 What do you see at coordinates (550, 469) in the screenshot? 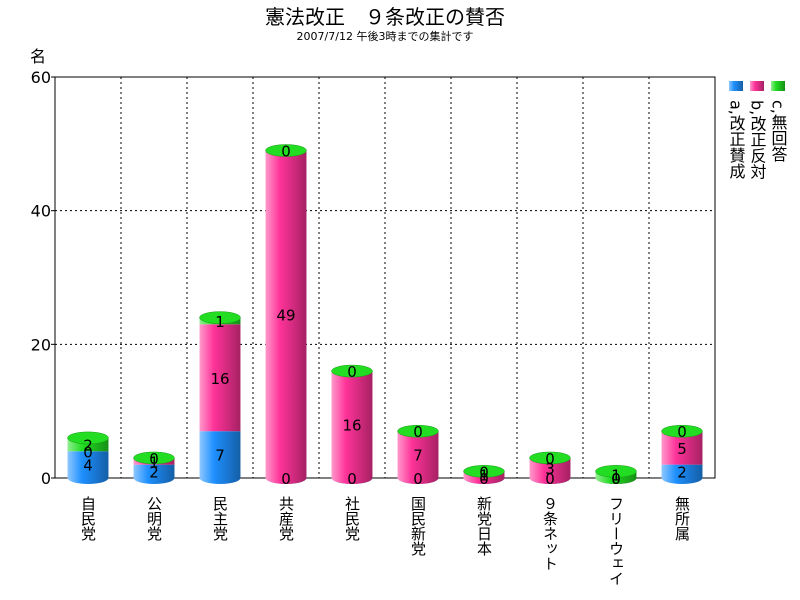
I see `value-label: 3` at bounding box center [550, 469].